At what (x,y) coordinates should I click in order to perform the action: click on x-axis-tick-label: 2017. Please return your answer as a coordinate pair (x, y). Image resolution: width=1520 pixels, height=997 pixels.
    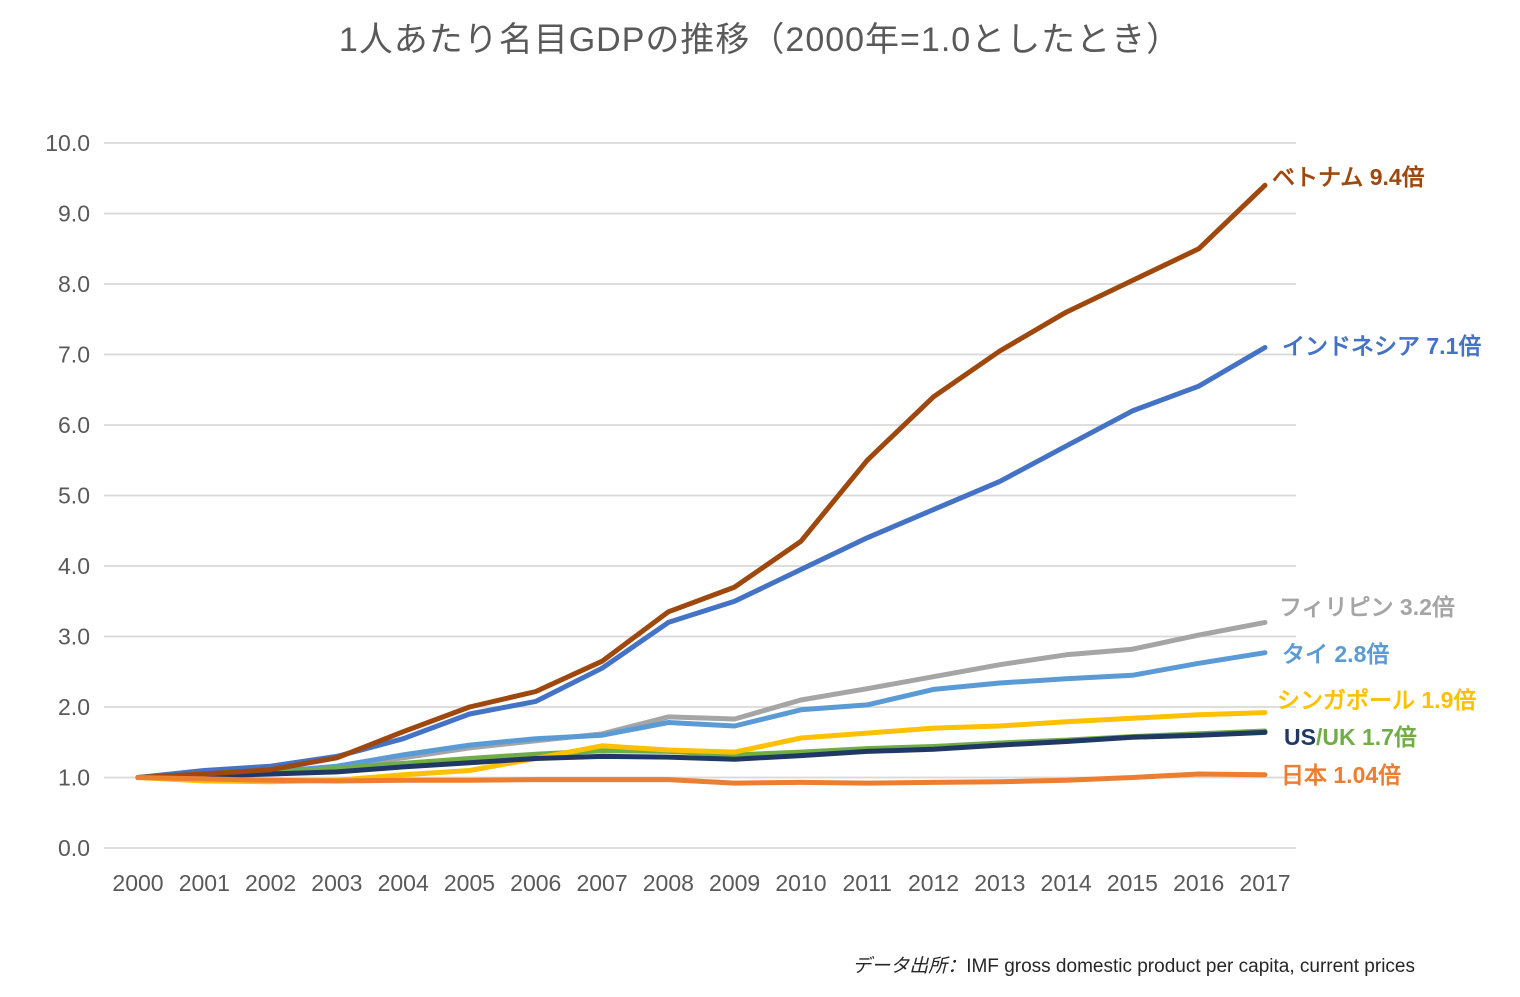
    Looking at the image, I should click on (1264, 883).